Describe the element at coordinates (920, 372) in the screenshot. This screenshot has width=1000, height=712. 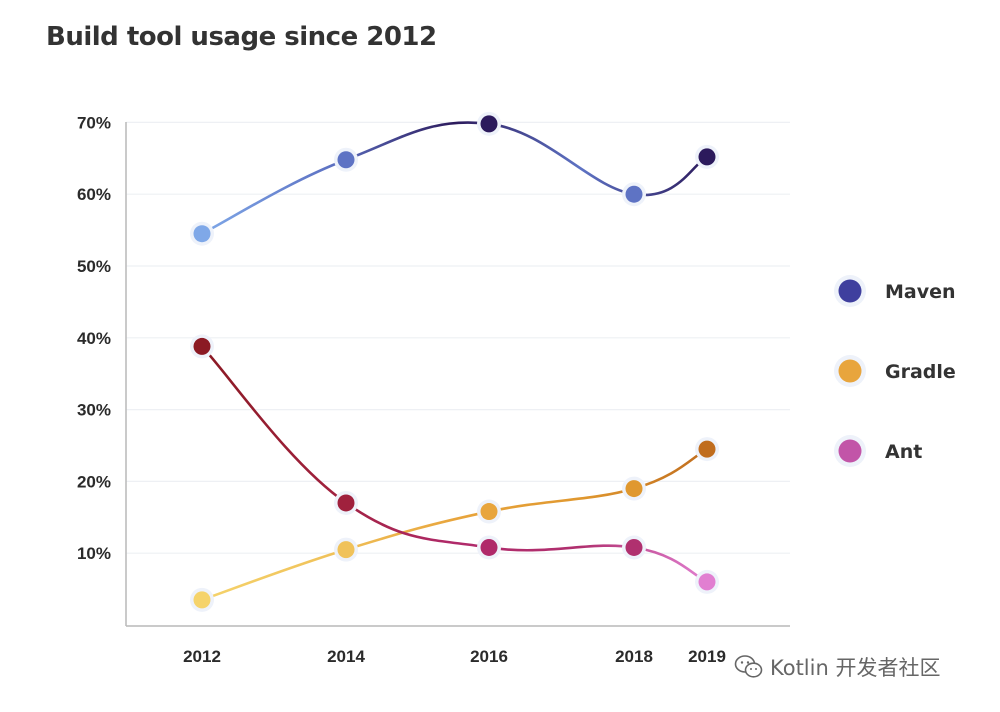
I see `legend-label-gradle: Gradle` at that location.